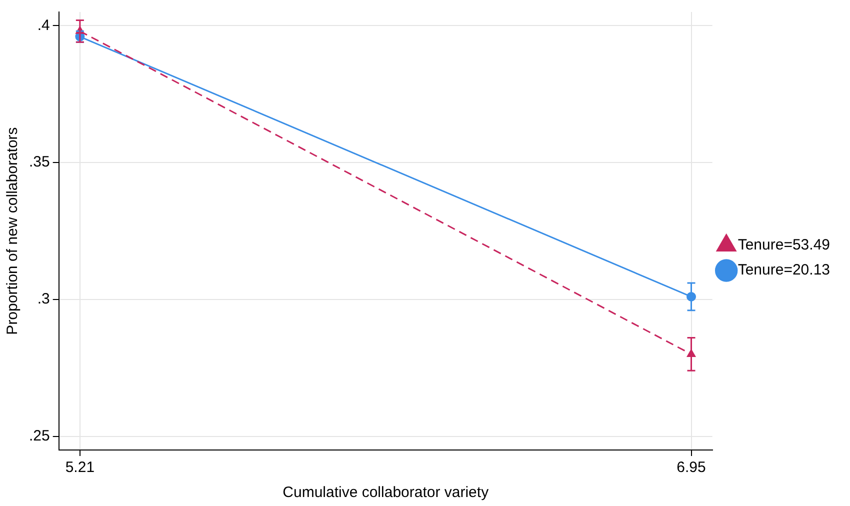 The width and height of the screenshot is (850, 506). I want to click on y-tick-label: .25, so click(39, 435).